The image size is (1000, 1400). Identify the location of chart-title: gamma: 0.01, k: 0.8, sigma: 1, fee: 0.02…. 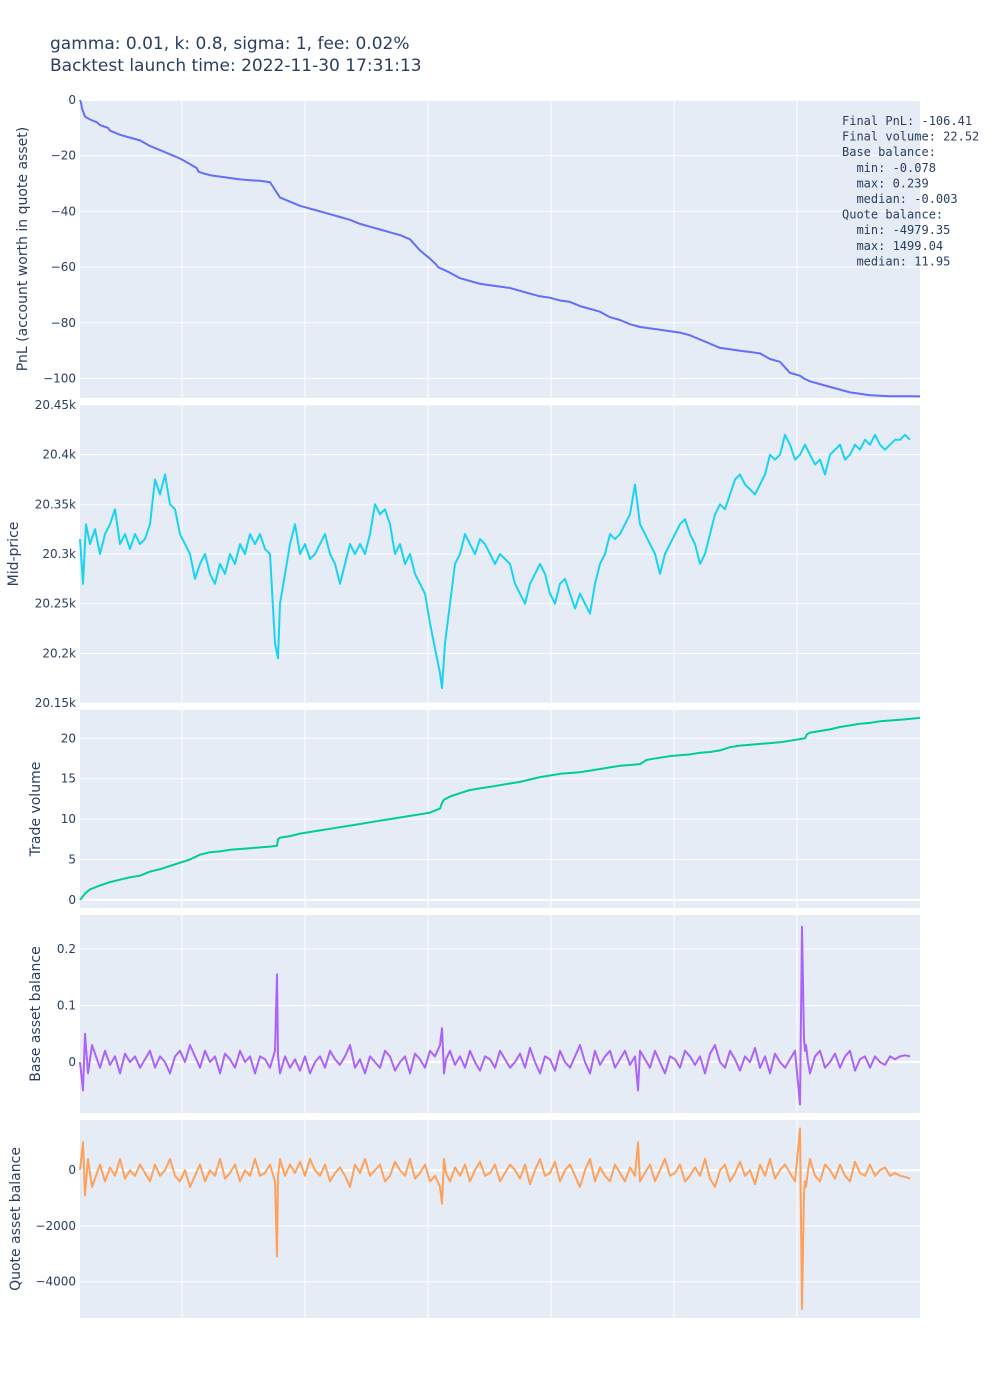
(230, 44).